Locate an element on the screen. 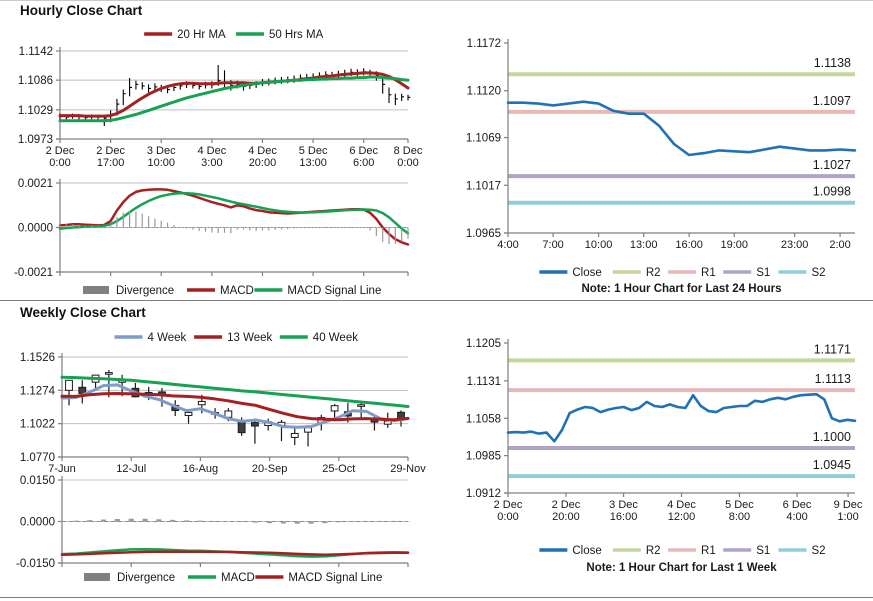  svg-text: 1.1142 is located at coordinates (36, 52).